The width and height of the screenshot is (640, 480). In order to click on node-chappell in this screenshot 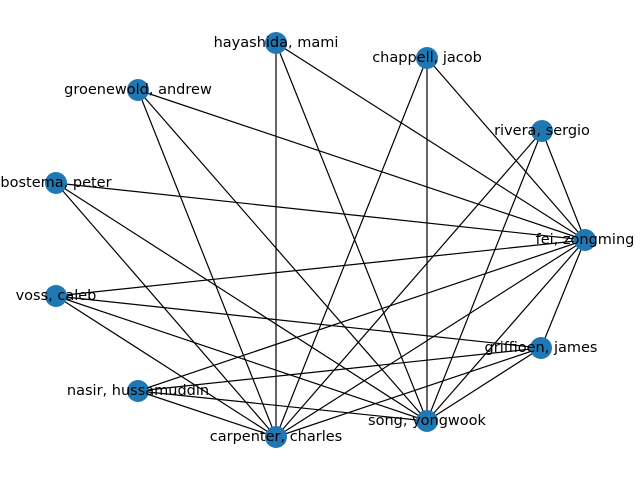, I will do `click(427, 58)`.